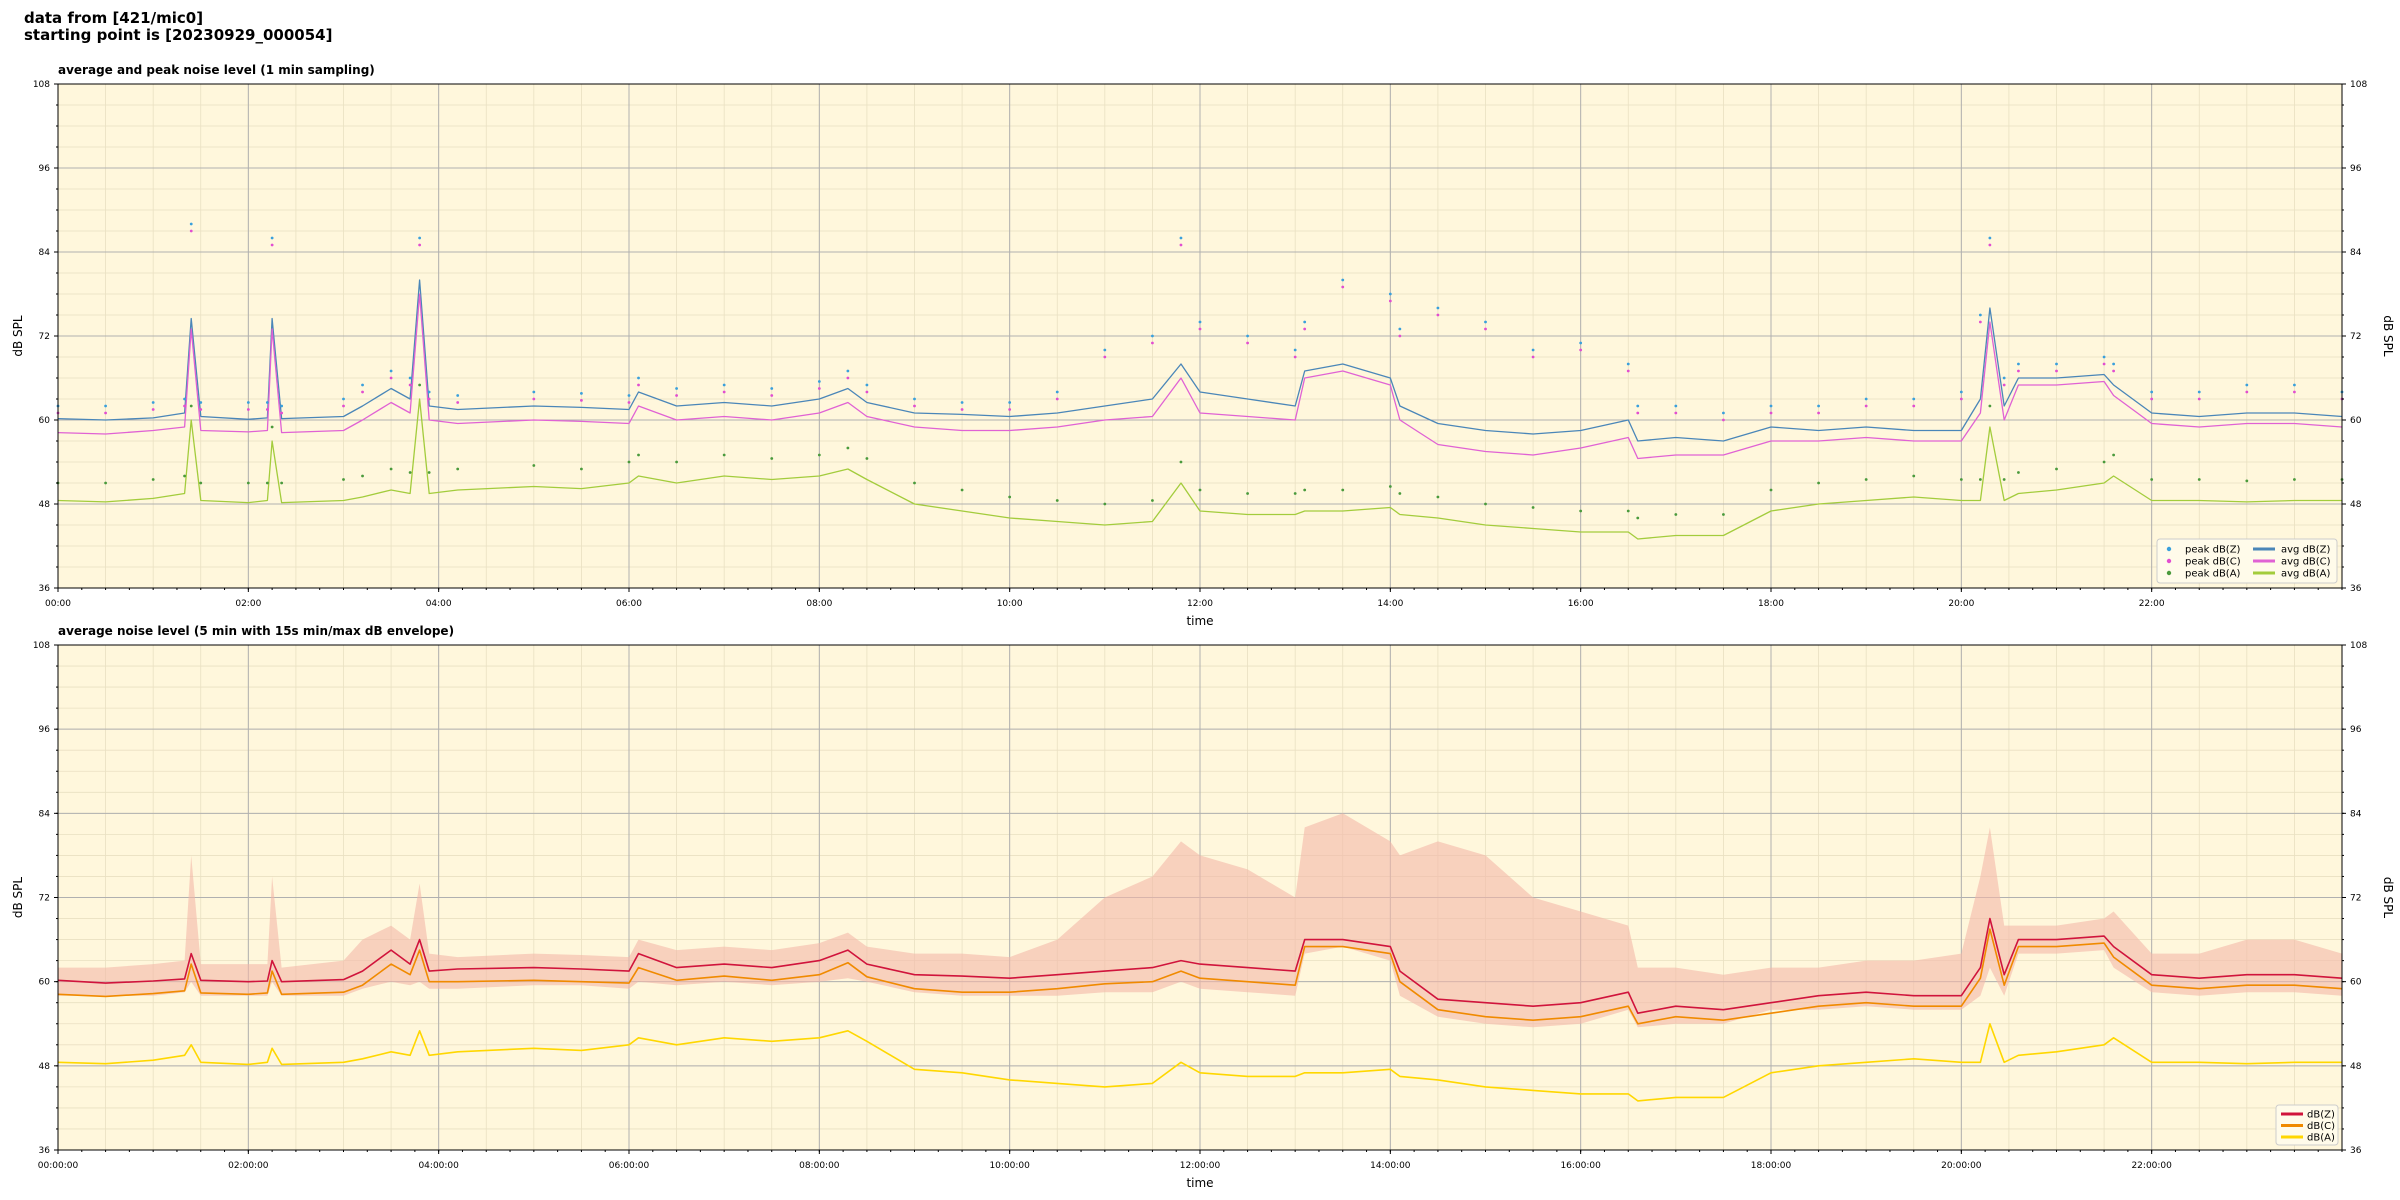  Describe the element at coordinates (2306, 562) in the screenshot. I see `legend-label: avg dB(C)` at that location.